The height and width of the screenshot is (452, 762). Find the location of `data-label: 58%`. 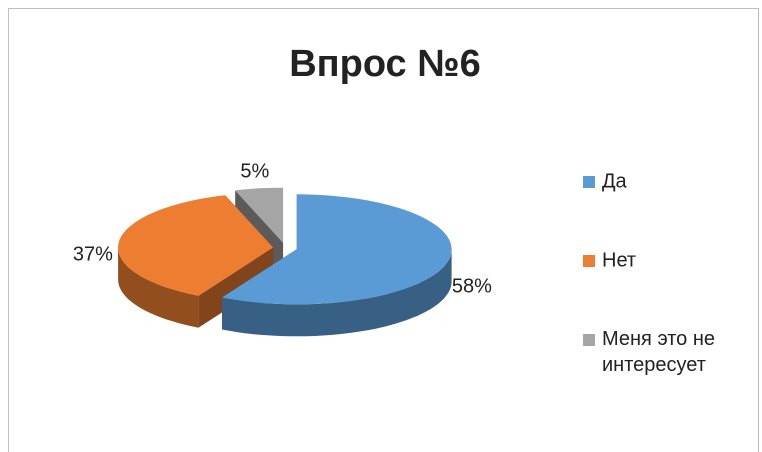

data-label: 58% is located at coordinates (472, 286).